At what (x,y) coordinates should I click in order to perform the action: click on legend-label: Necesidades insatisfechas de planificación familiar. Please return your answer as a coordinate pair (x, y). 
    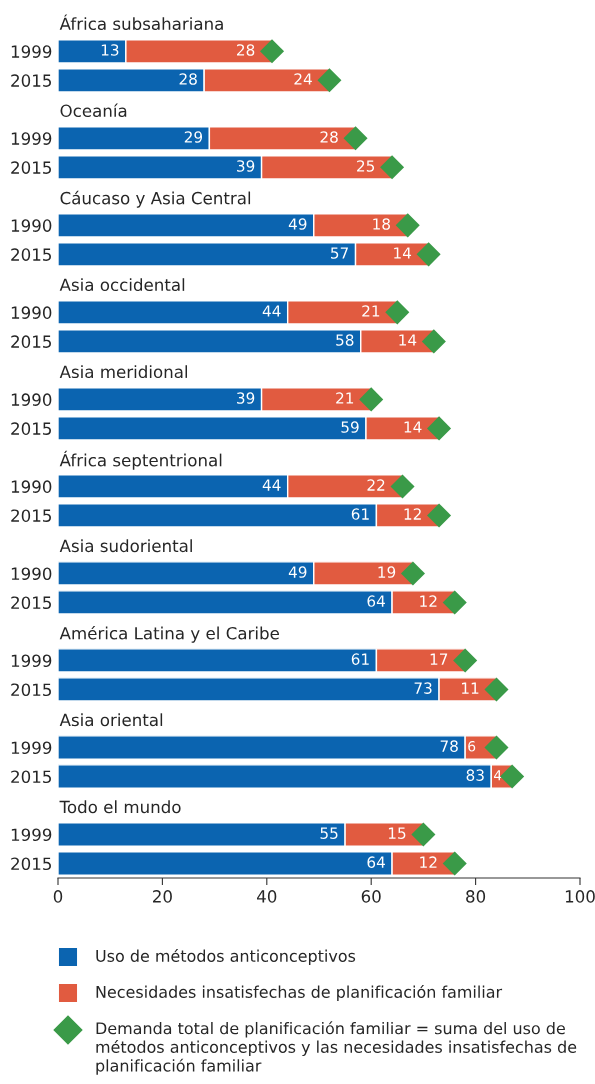
    Looking at the image, I should click on (299, 993).